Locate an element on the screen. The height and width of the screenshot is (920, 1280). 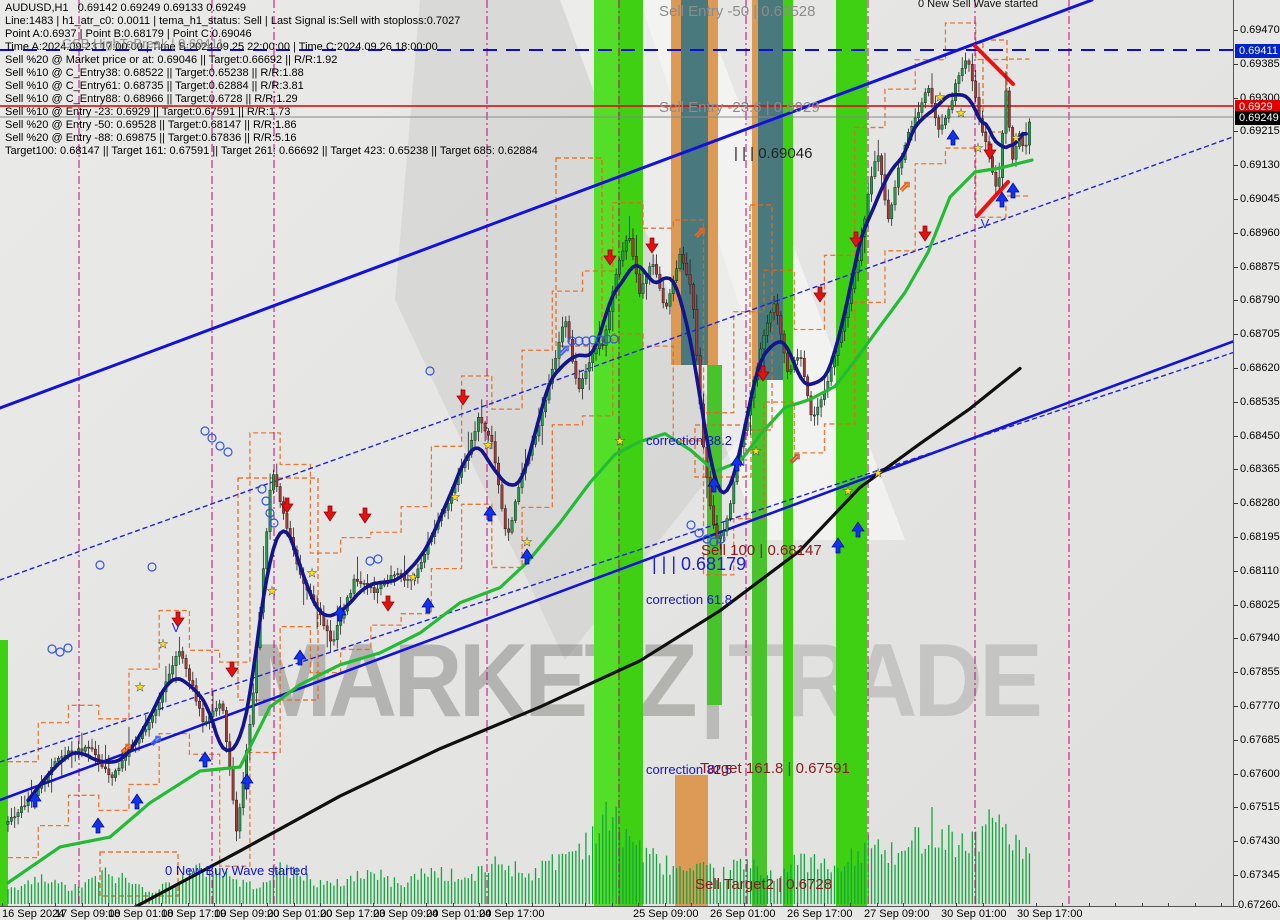
time-label: 30 Sep 17:00 is located at coordinates (1050, 914).